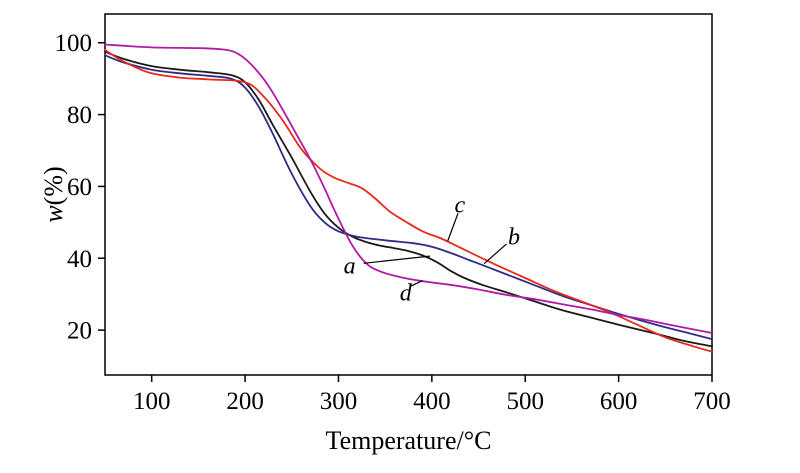 The image size is (800, 473). Describe the element at coordinates (397, 259) in the screenshot. I see `leader-line-a` at that location.